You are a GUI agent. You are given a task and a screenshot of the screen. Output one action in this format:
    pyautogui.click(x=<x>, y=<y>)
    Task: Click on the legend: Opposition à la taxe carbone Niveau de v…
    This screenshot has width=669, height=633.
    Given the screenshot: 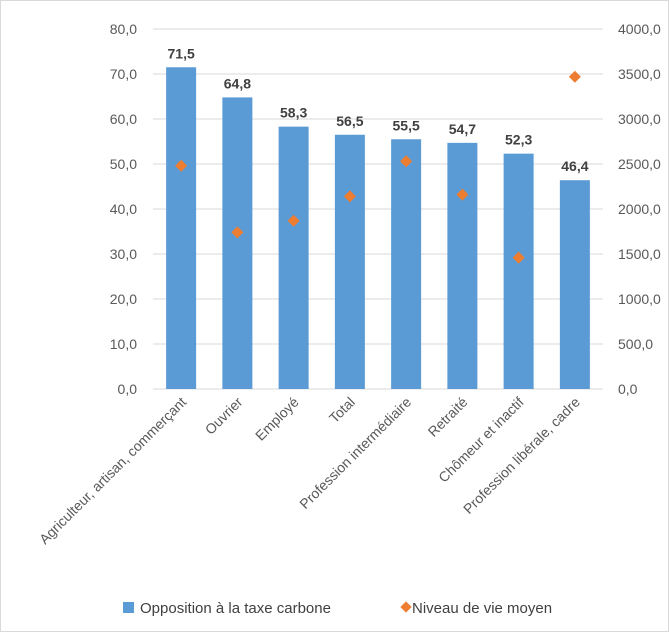 What is the action you would take?
    pyautogui.click(x=337, y=608)
    